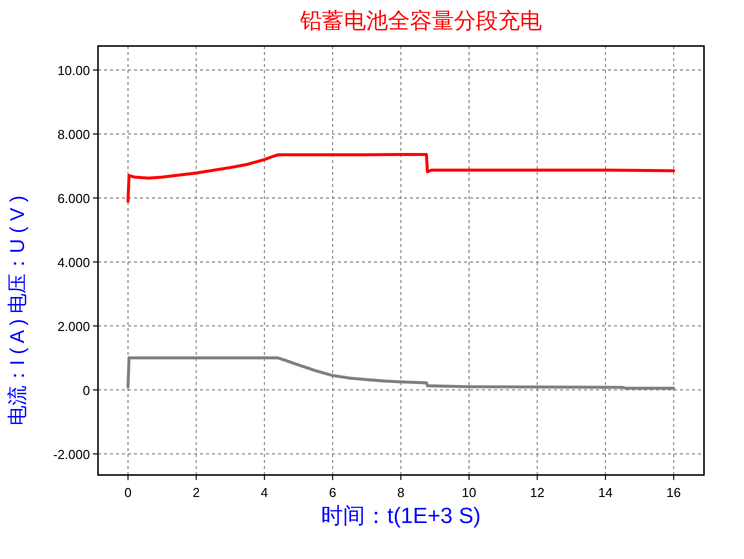  What do you see at coordinates (673, 492) in the screenshot?
I see `x-tick-label: 16` at bounding box center [673, 492].